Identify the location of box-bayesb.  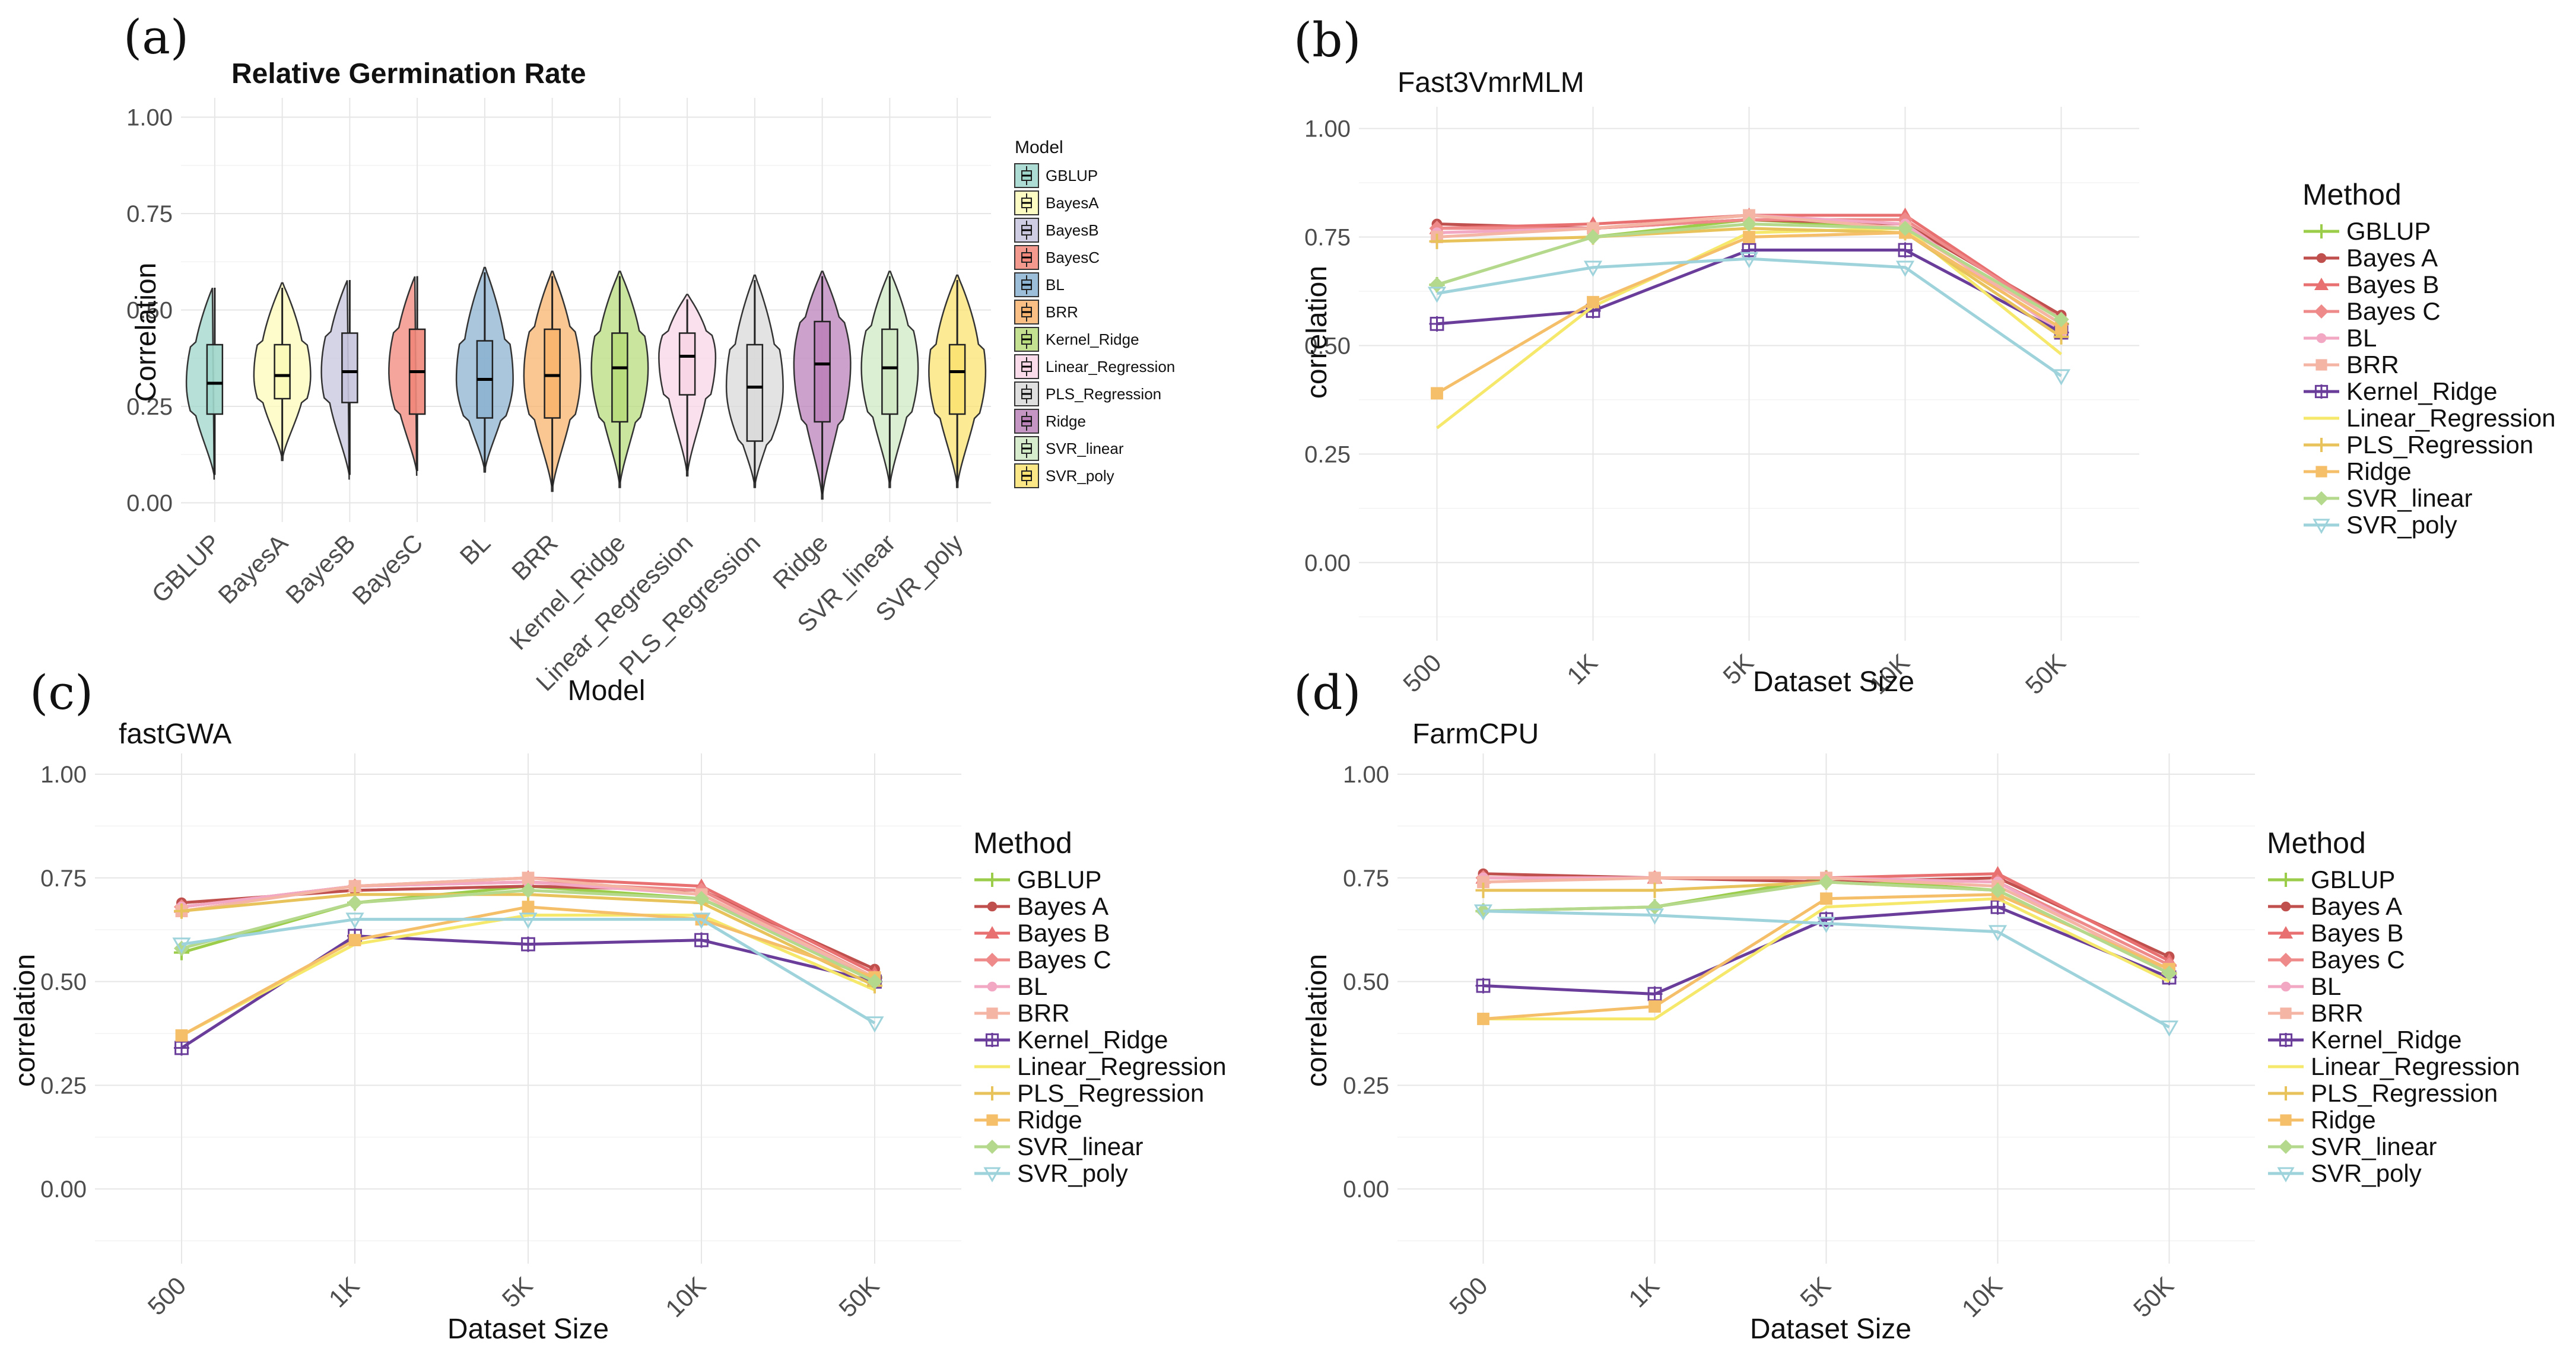
(350, 367).